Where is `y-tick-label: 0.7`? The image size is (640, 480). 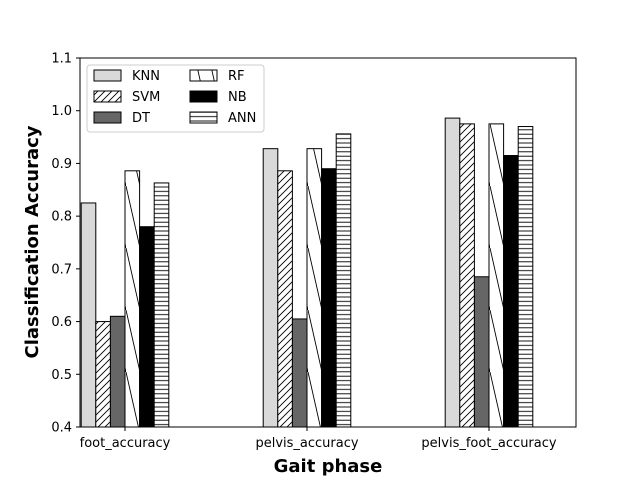
y-tick-label: 0.7 is located at coordinates (61, 269).